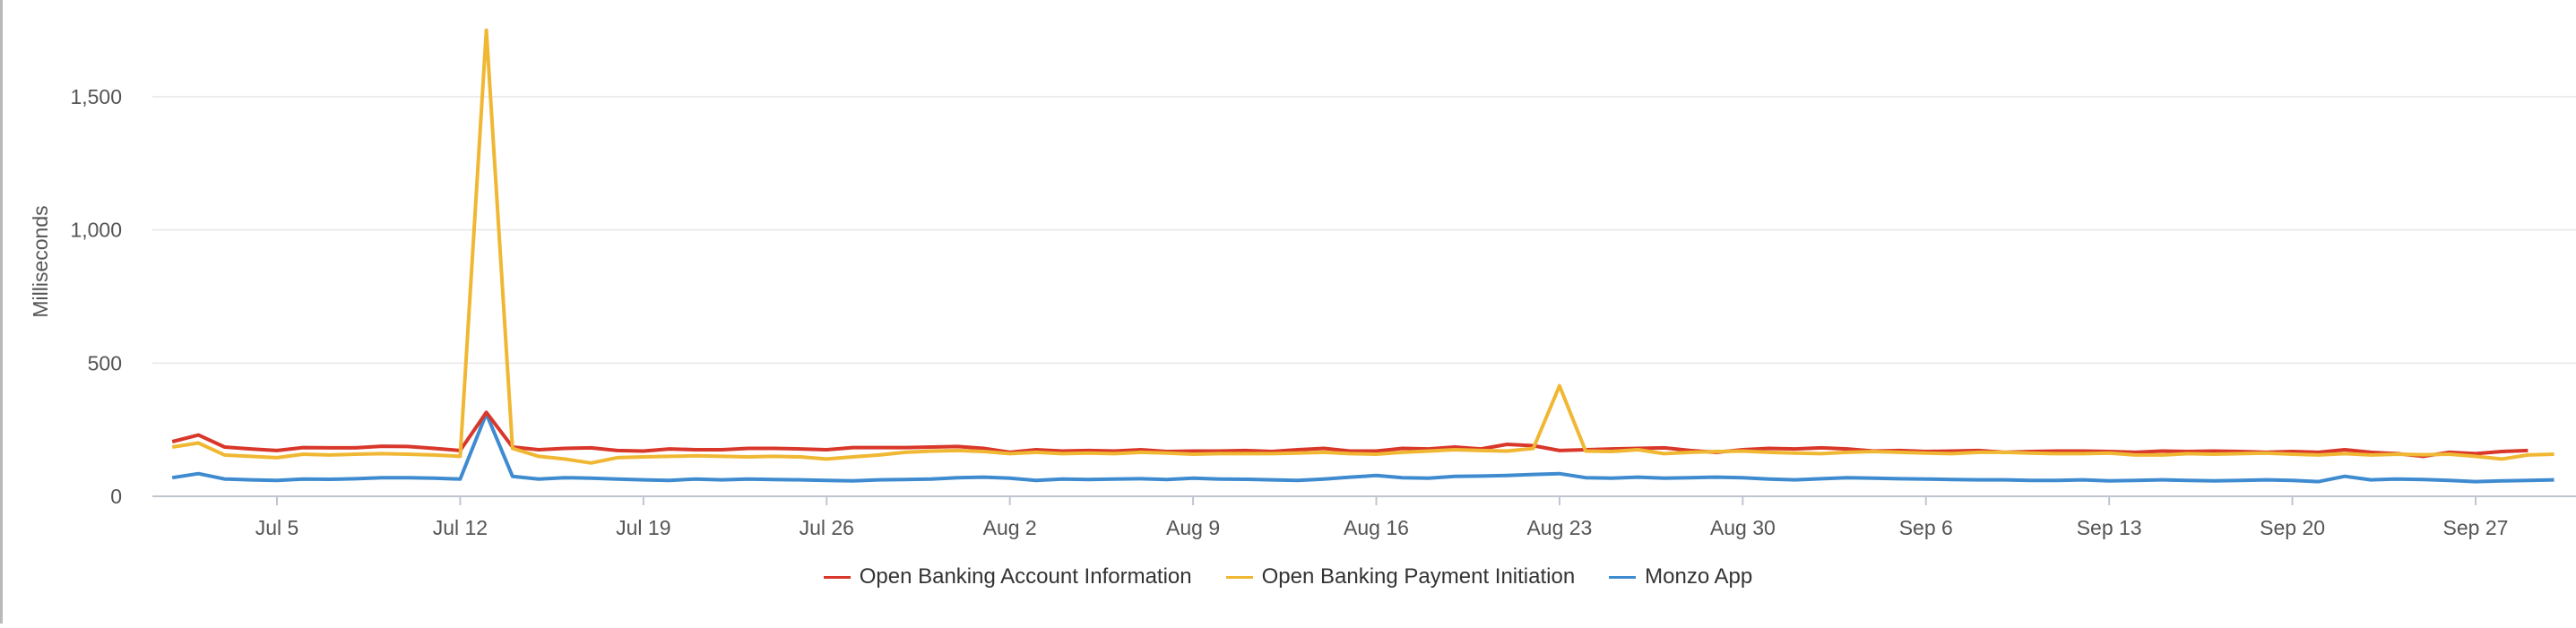 This screenshot has width=2576, height=628. Describe the element at coordinates (116, 496) in the screenshot. I see `y-tick-label: 0` at that location.